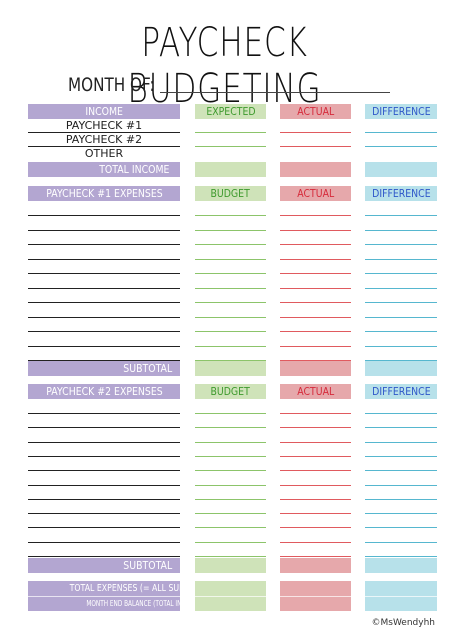  I want to click on paycheck1-subtotal-budget-cell, so click(230, 368).